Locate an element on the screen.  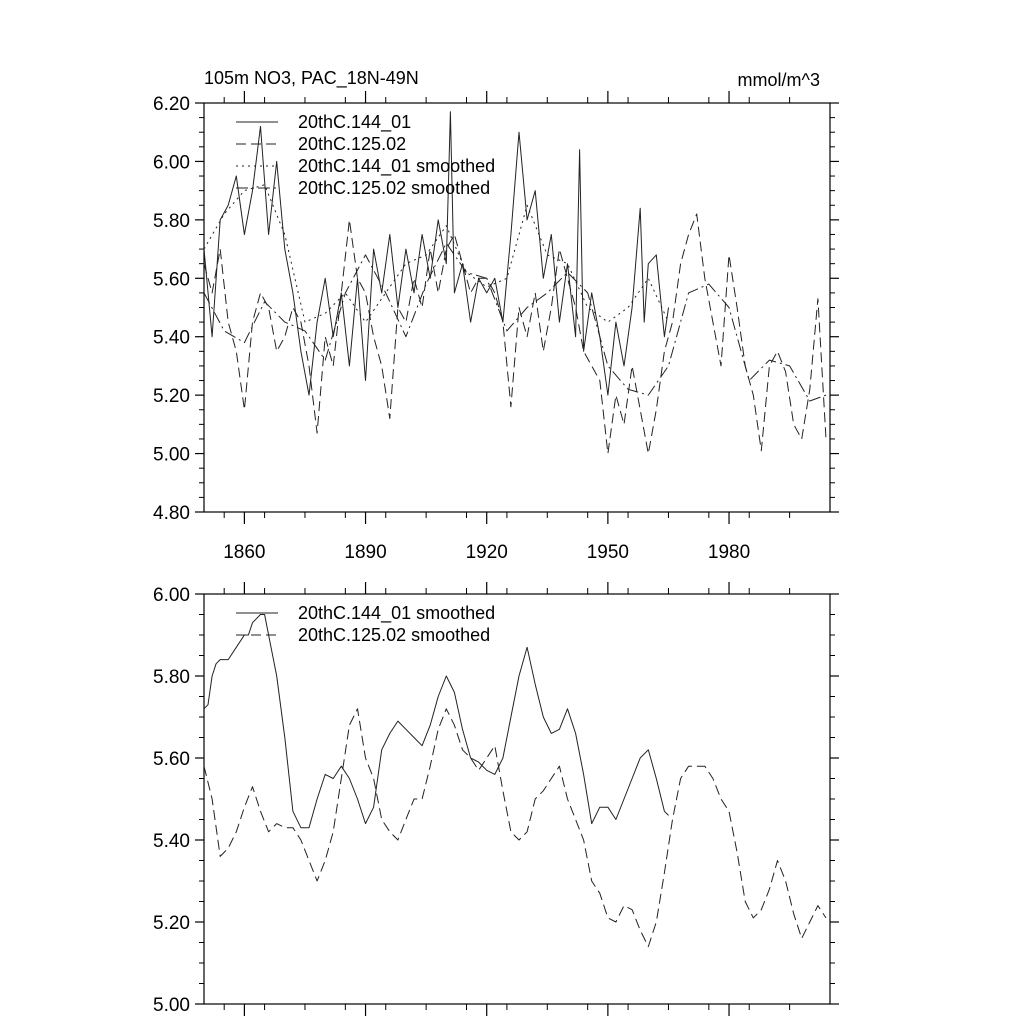
legend-label: 20thC.125.02 is located at coordinates (352, 144).